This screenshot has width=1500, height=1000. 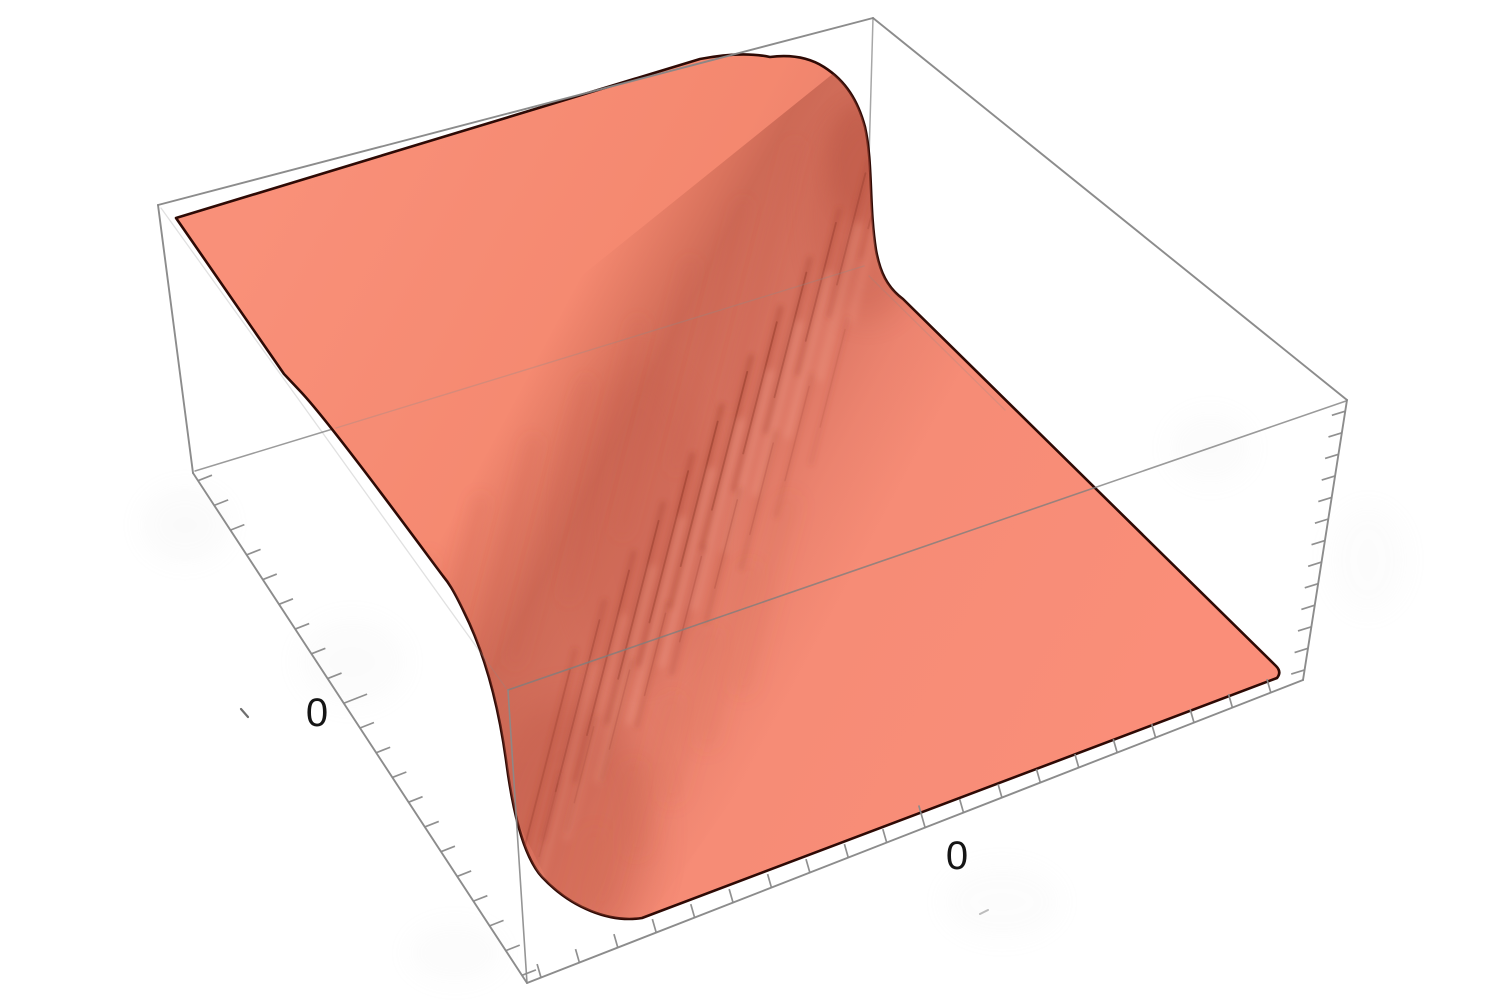 I want to click on z-axis-ticks, so click(x=1318, y=542).